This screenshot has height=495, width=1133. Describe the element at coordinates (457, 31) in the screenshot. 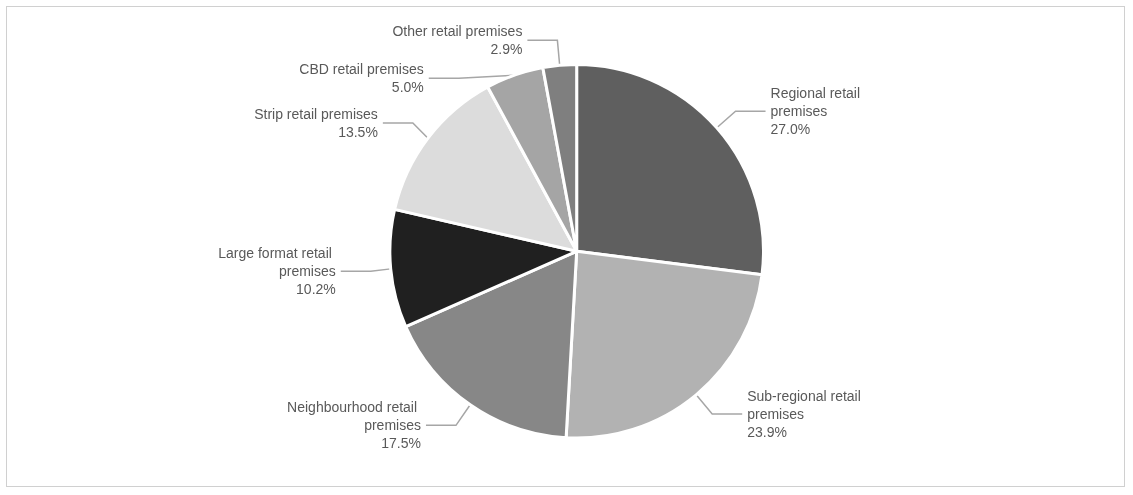

I see `slice-label: Other retail premises` at that location.